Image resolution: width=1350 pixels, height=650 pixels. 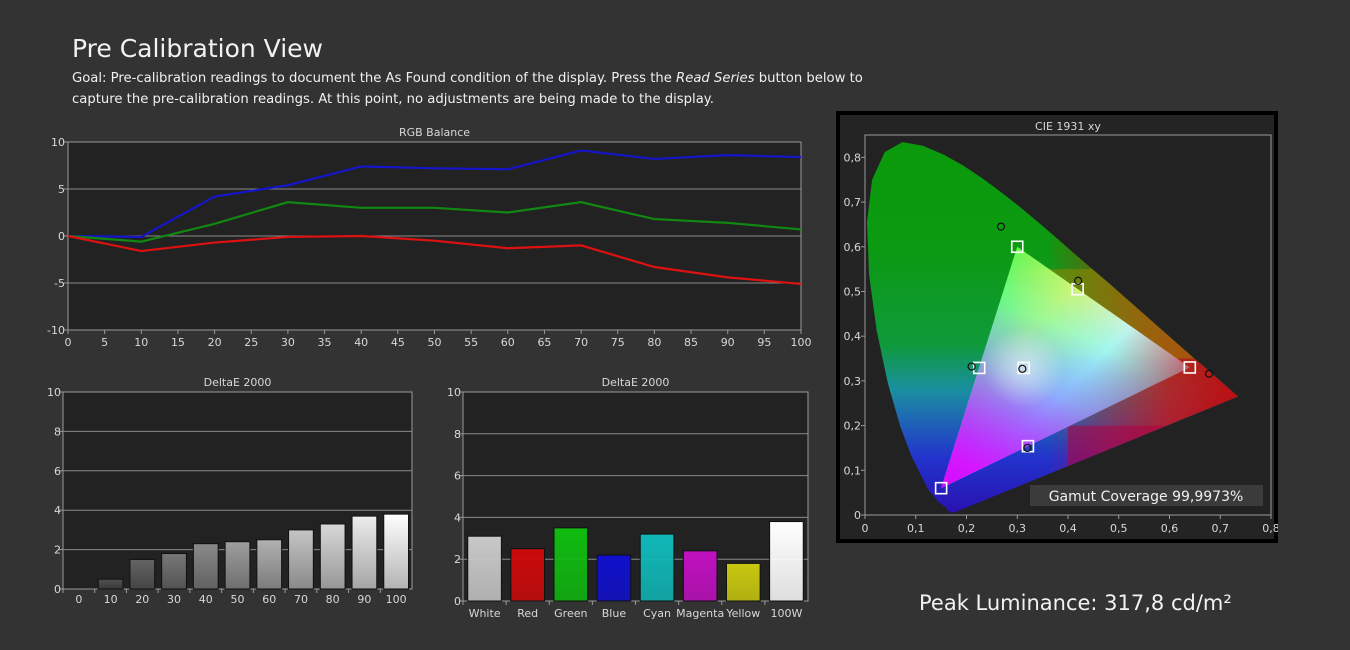 I want to click on x-tick-label: 25, so click(x=251, y=342).